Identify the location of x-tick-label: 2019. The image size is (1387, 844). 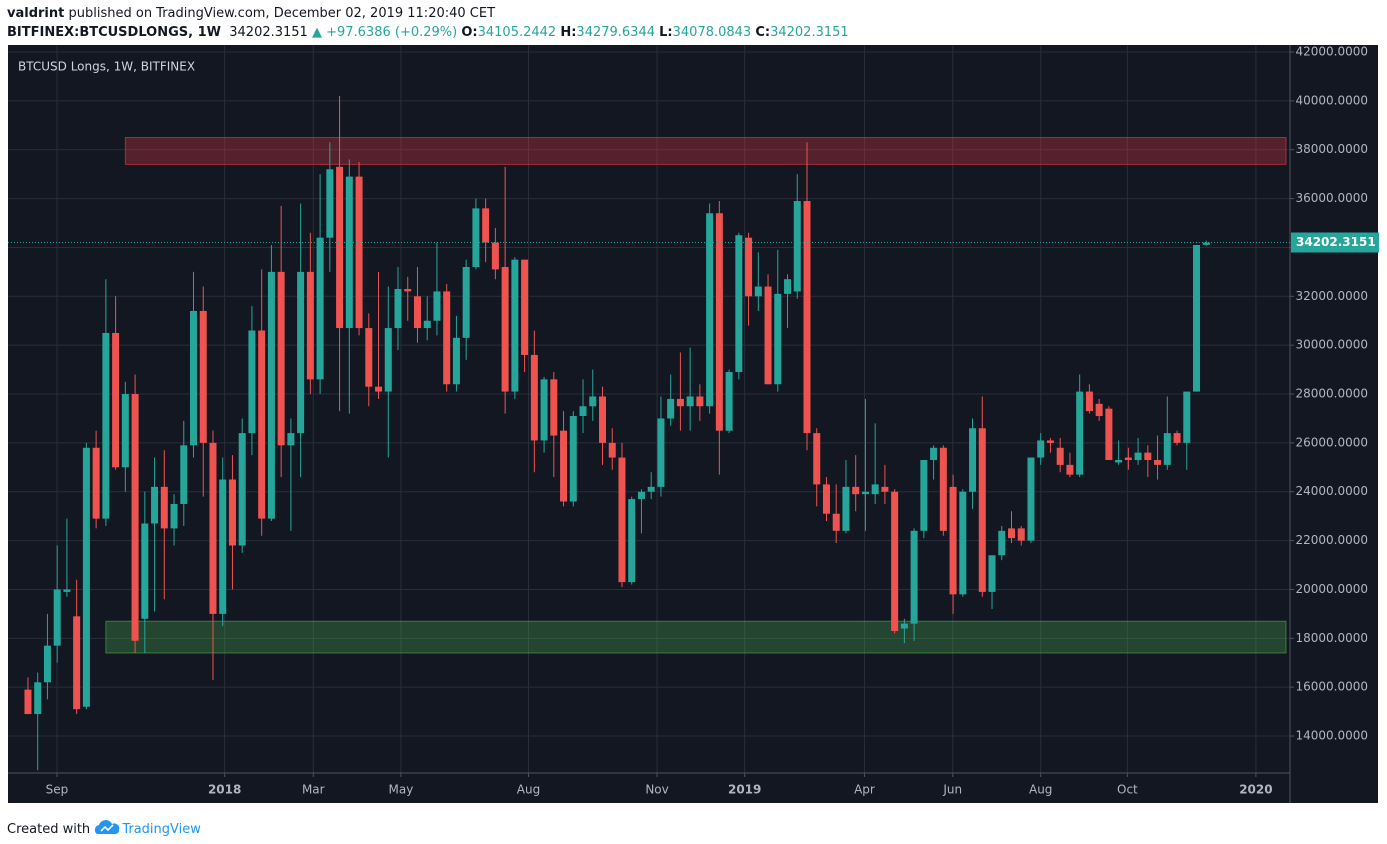
(744, 790).